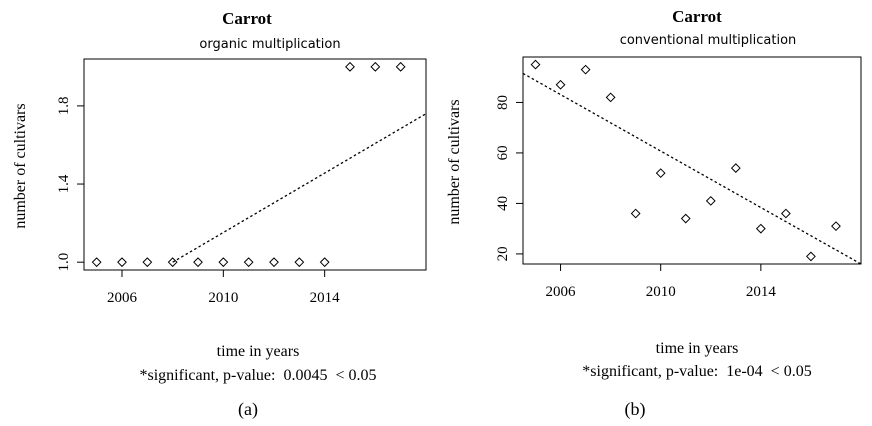 The height and width of the screenshot is (426, 872). I want to click on y-axis: 1.0 1.4 1.8, so click(70, 184).